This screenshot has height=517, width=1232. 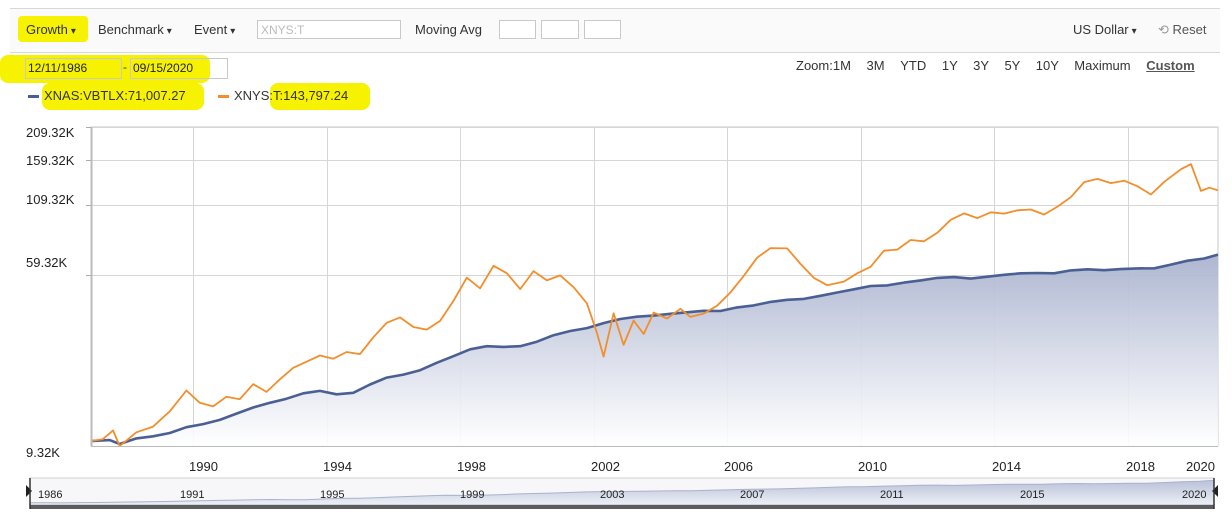 I want to click on currency-label: US Dollar, so click(x=1101, y=29).